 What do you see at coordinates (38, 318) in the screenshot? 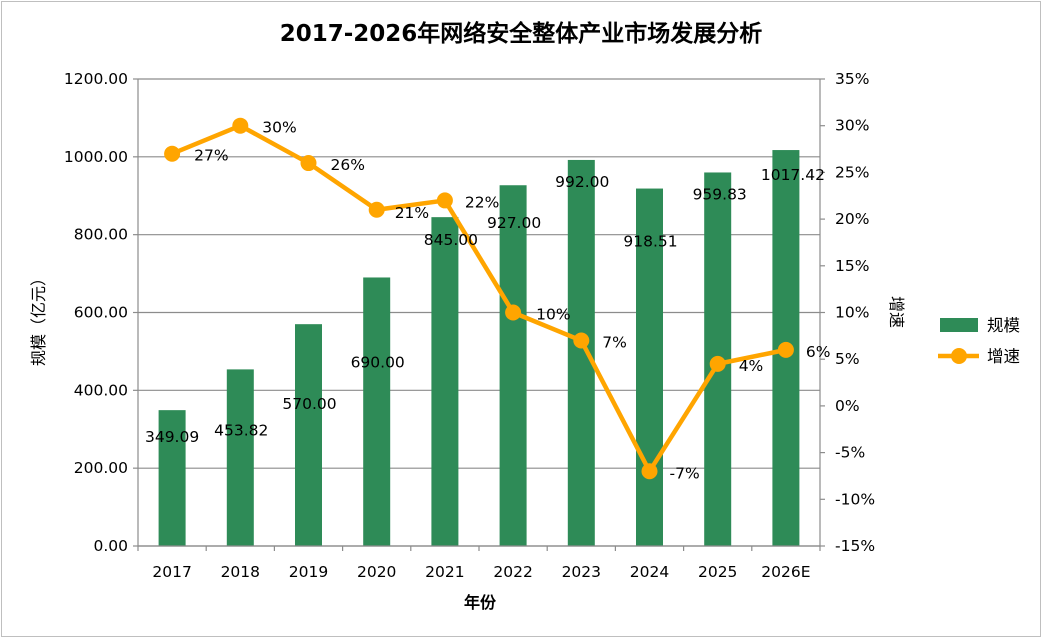
I see `left-axis-title: 规模（亿元）` at bounding box center [38, 318].